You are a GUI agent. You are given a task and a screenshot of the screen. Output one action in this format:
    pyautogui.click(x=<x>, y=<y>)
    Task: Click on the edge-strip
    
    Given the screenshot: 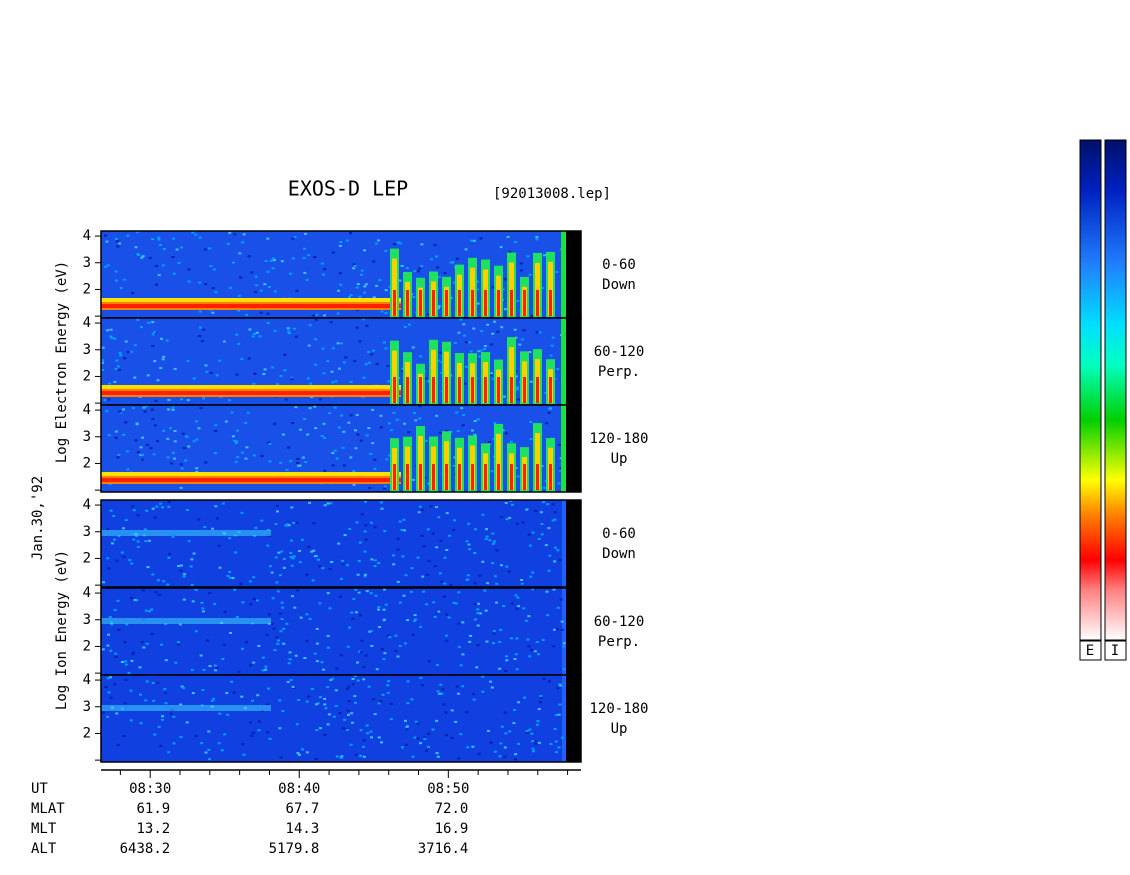 What is the action you would take?
    pyautogui.click(x=564, y=543)
    